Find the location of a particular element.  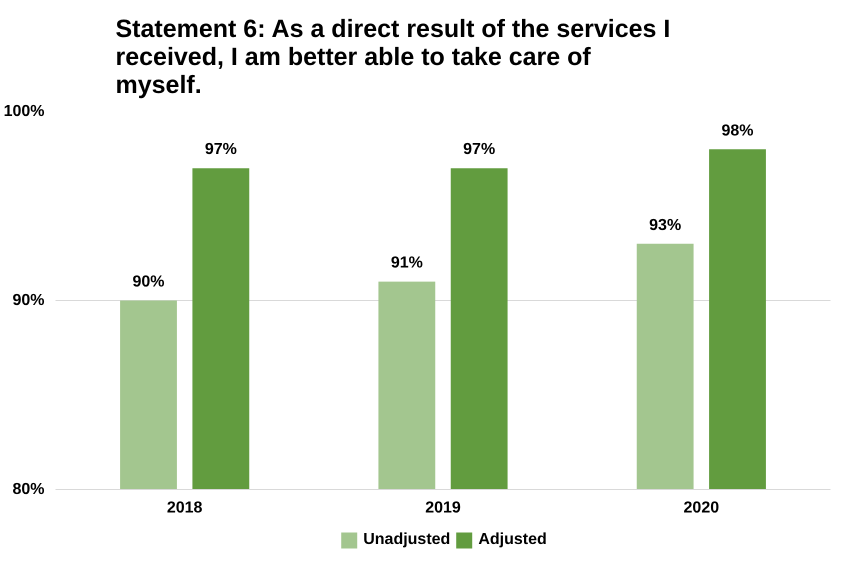

legend-label: Adjusted is located at coordinates (512, 540).